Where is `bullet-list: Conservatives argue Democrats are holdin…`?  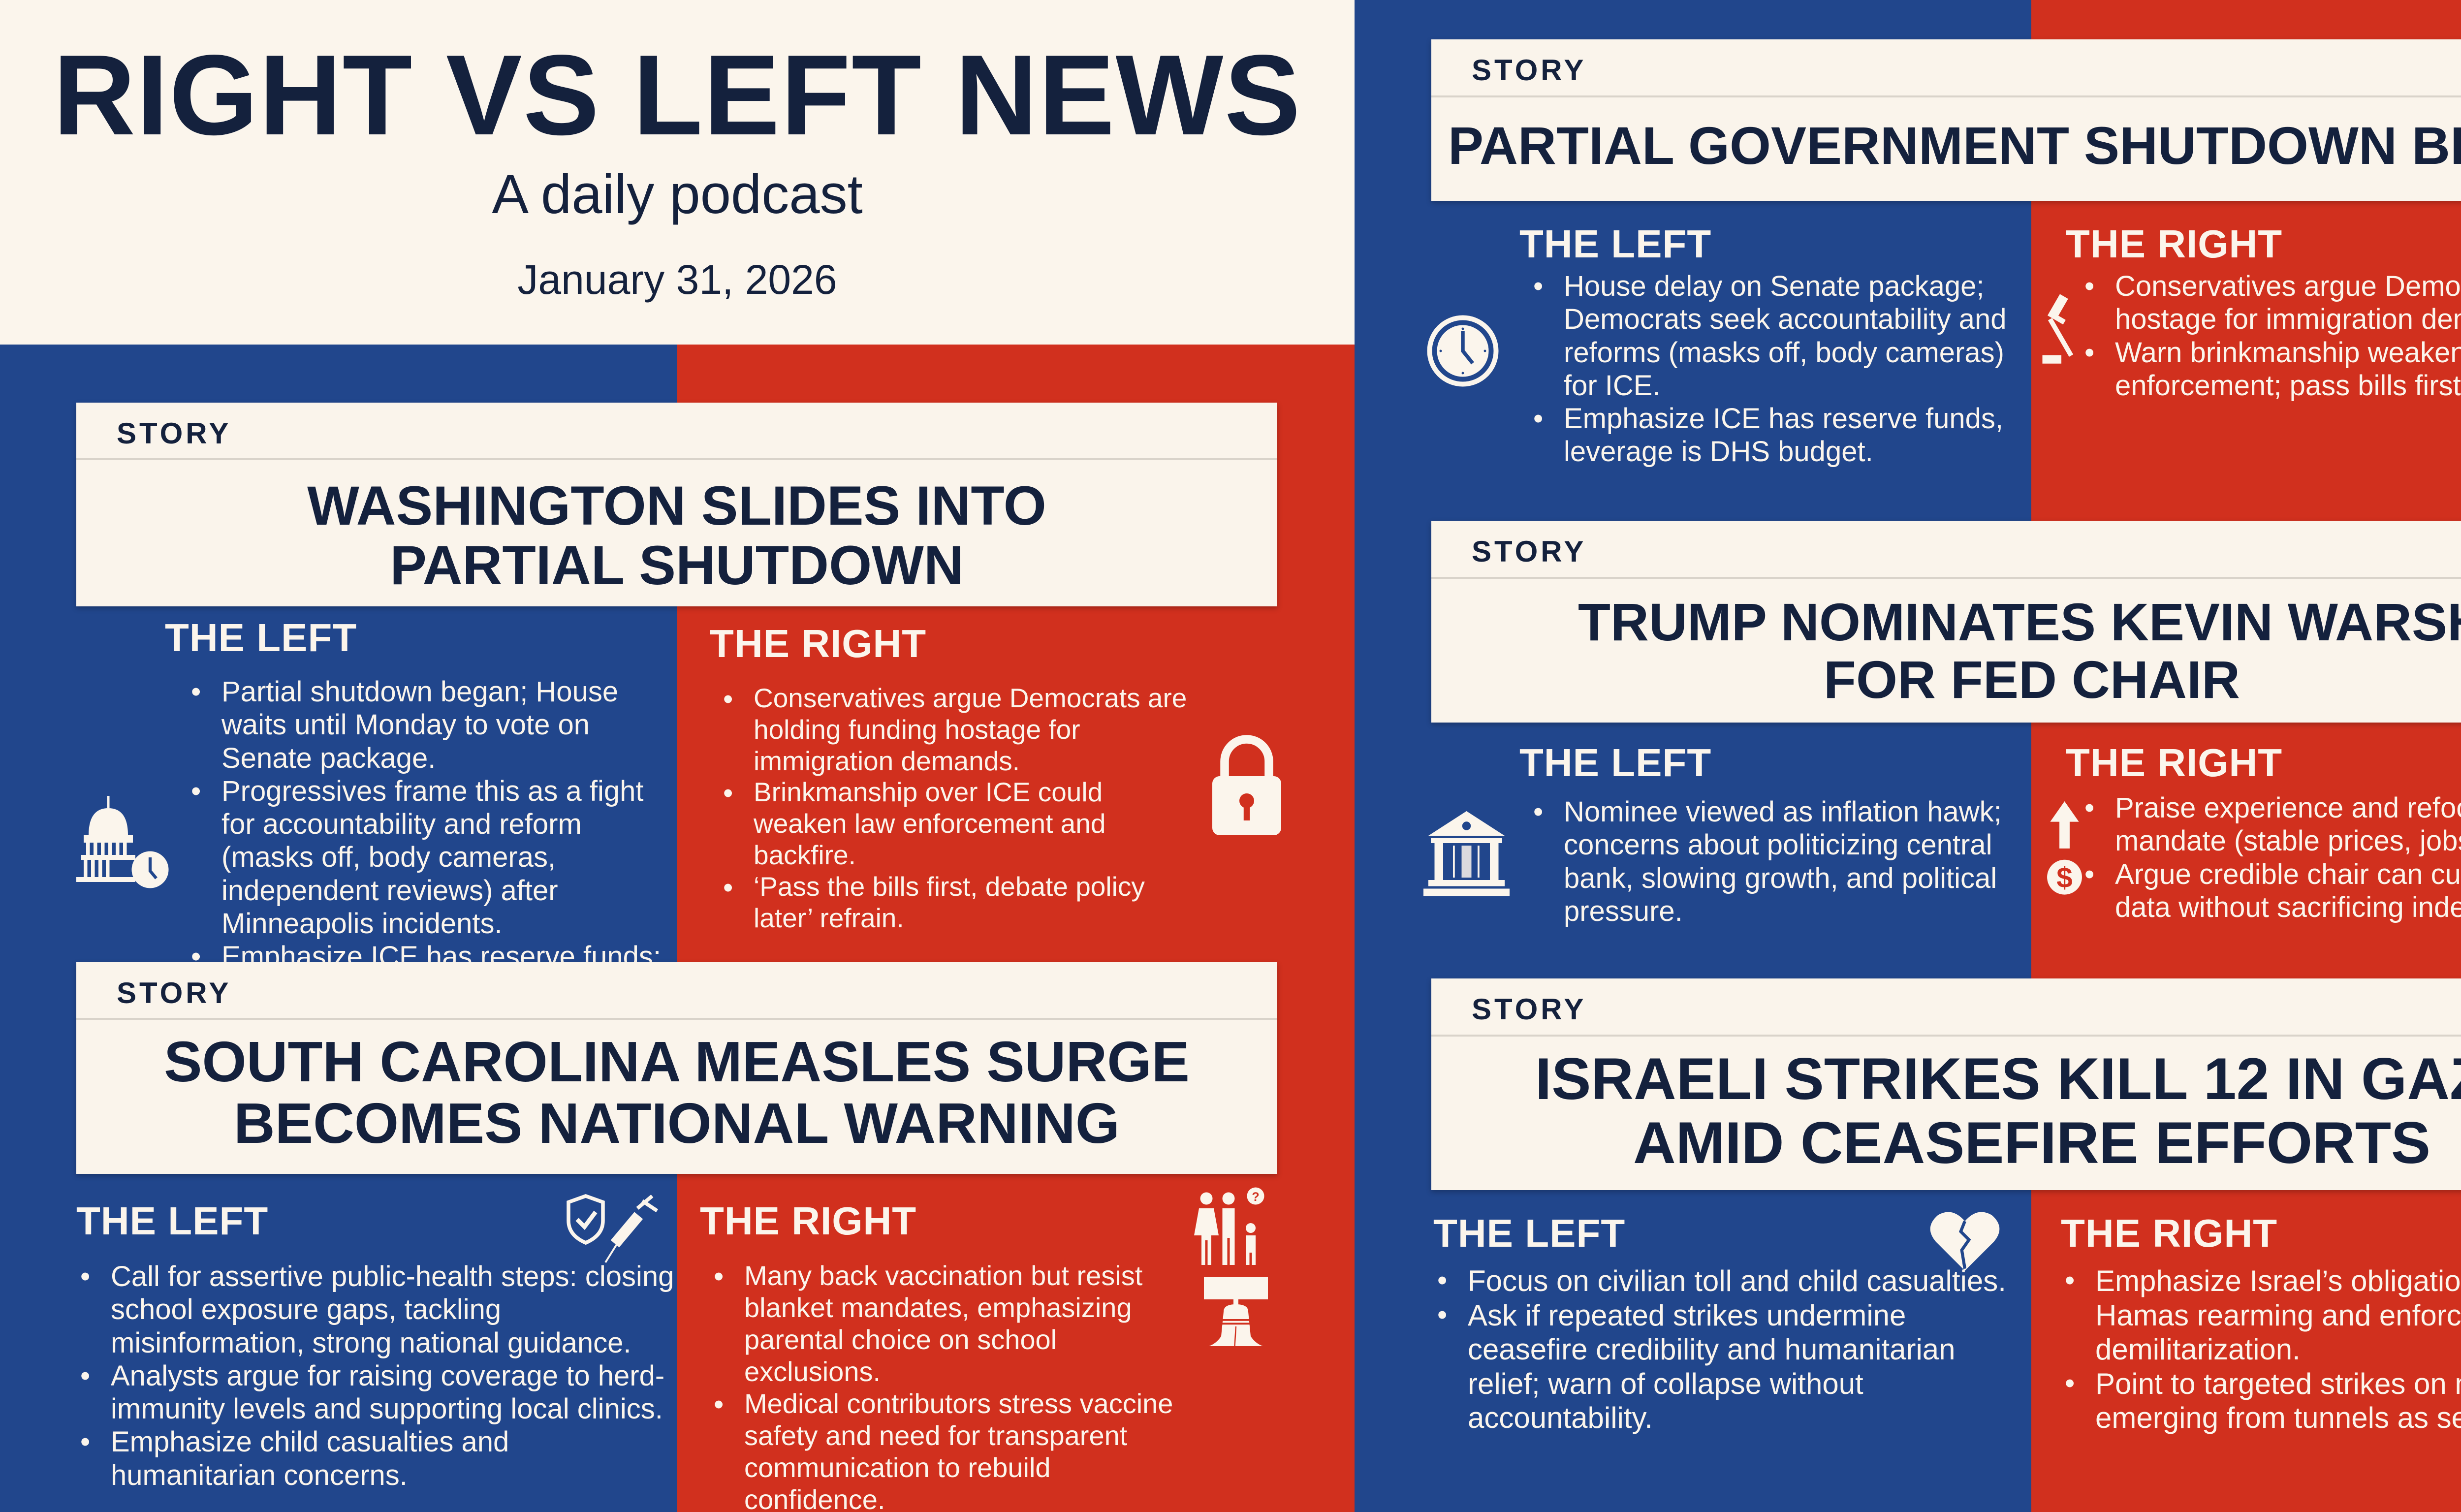 bullet-list: Conservatives argue Democrats are holdin… is located at coordinates (955, 808).